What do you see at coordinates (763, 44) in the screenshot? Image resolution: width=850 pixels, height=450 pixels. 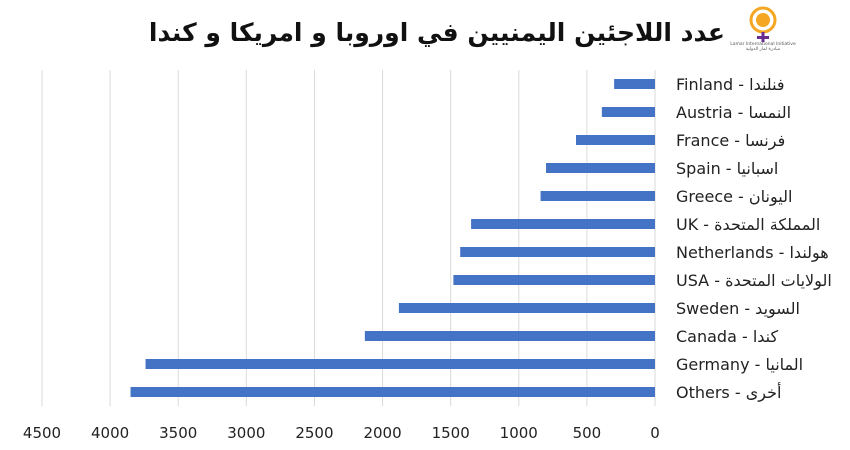 I see `logo-caption-en: Lamar International Initiative` at bounding box center [763, 44].